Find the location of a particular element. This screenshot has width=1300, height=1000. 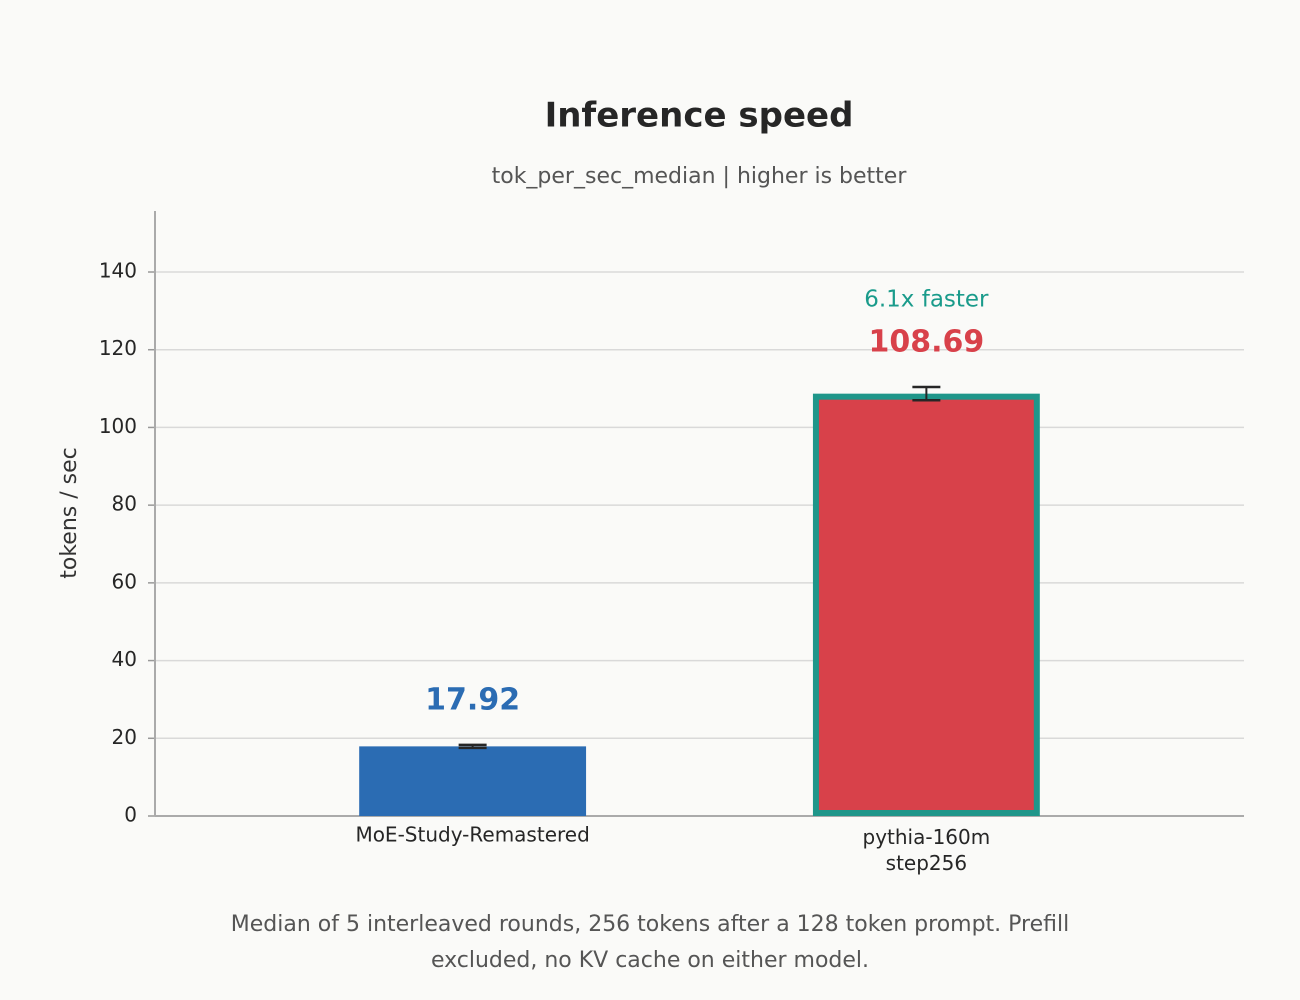

chart-subtitle: tok_per_sec_median | higher is better is located at coordinates (700, 176).